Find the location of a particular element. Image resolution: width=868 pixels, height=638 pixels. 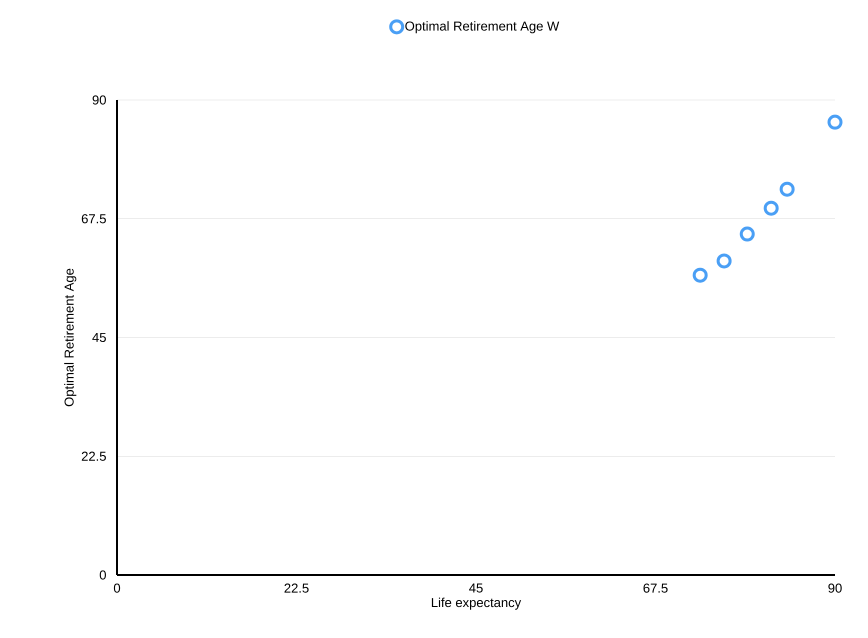

x-tick-label: 67.5 is located at coordinates (656, 588).